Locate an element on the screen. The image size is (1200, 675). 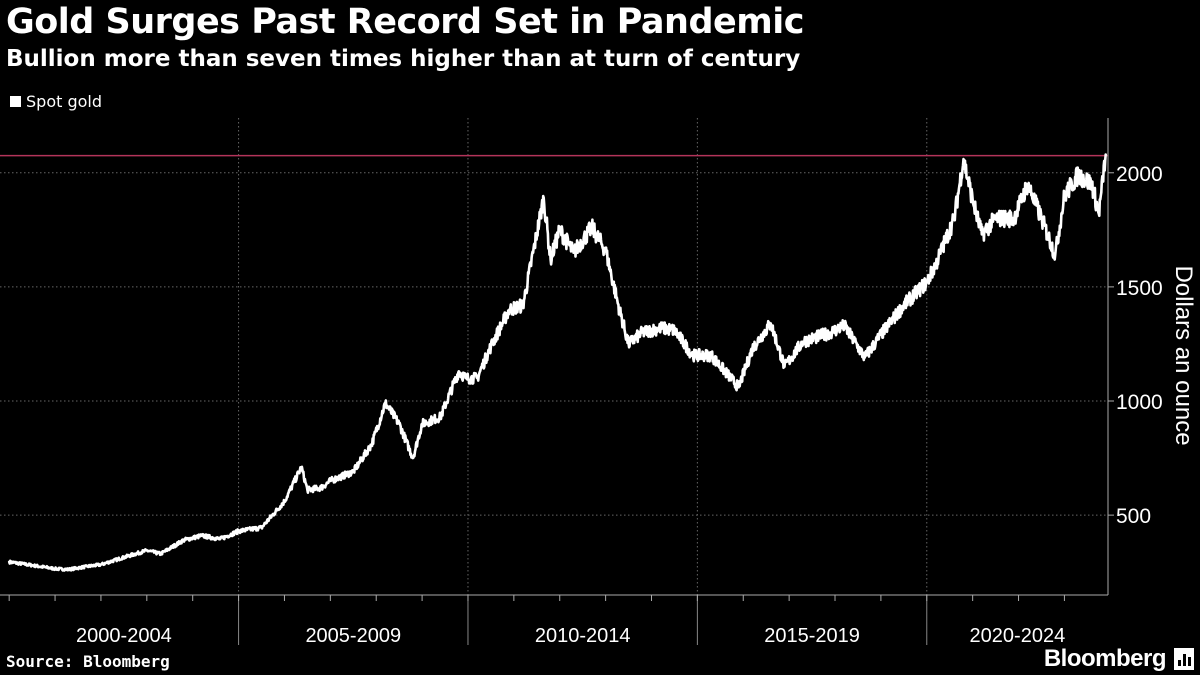
legend-label-spot-gold: Spot gold is located at coordinates (64, 101).